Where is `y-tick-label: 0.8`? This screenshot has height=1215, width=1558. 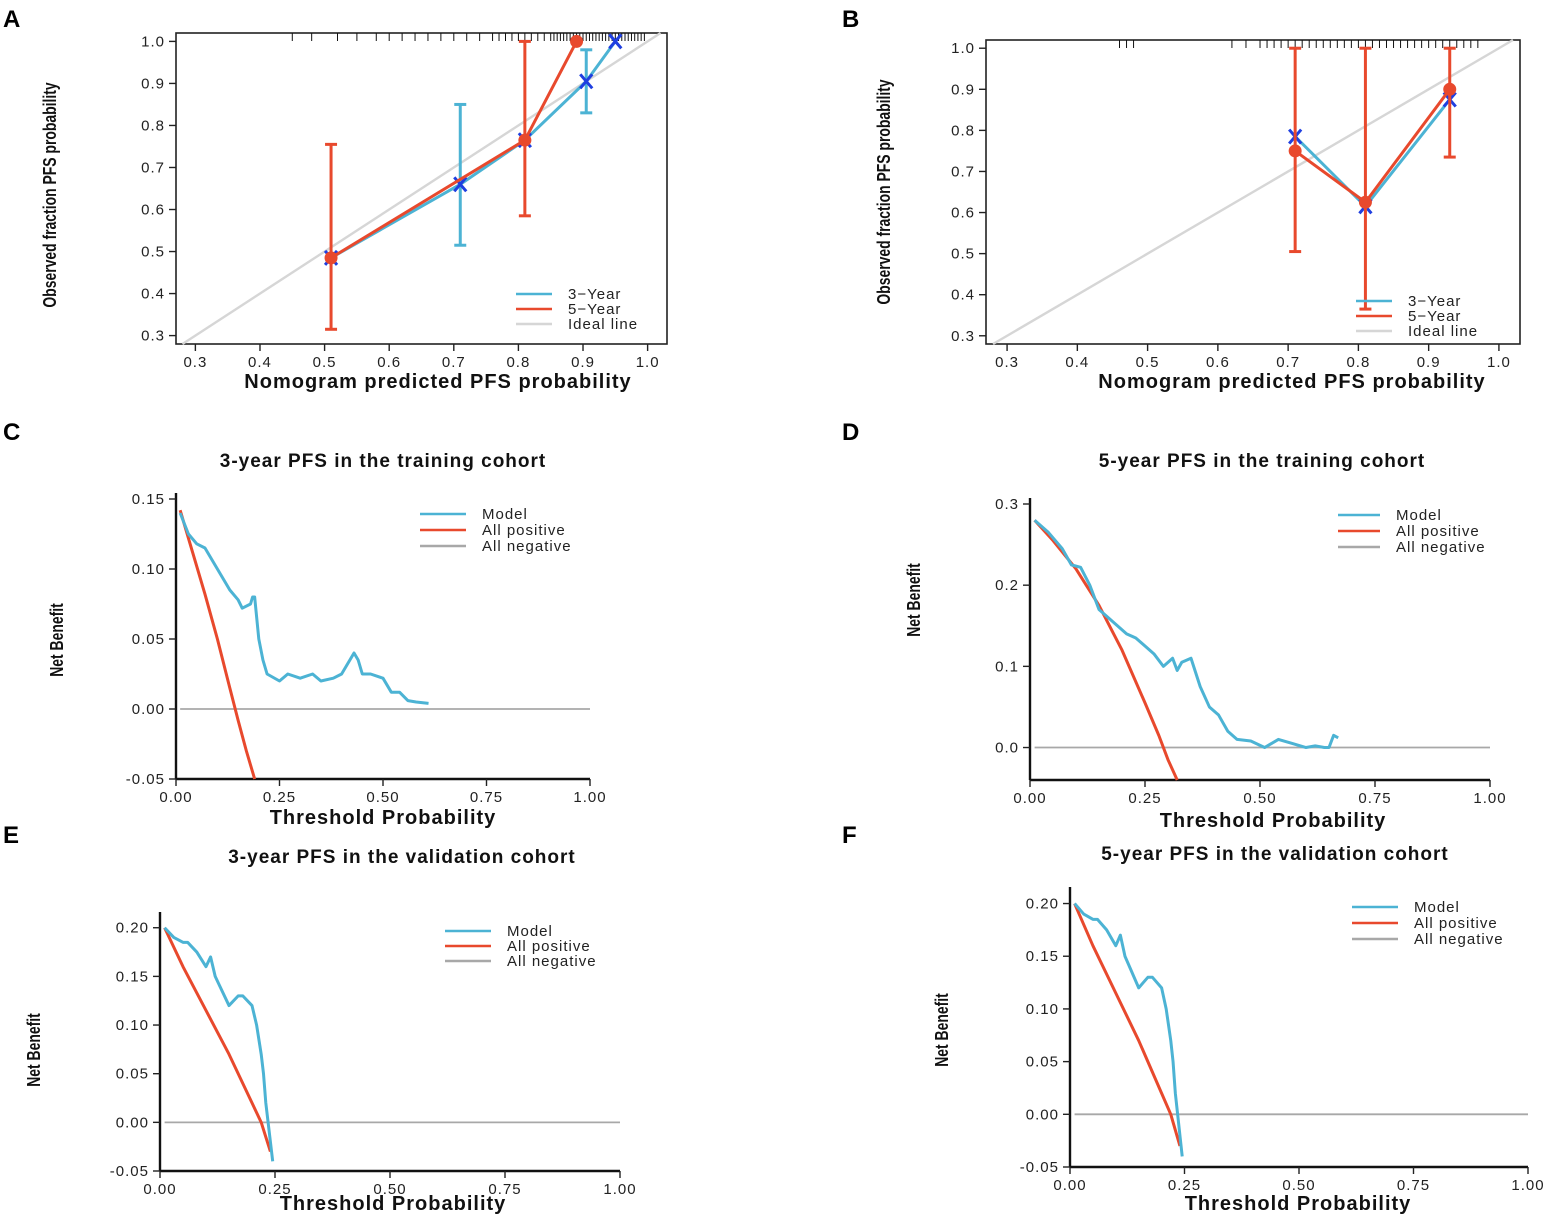 y-tick-label: 0.8 is located at coordinates (963, 130).